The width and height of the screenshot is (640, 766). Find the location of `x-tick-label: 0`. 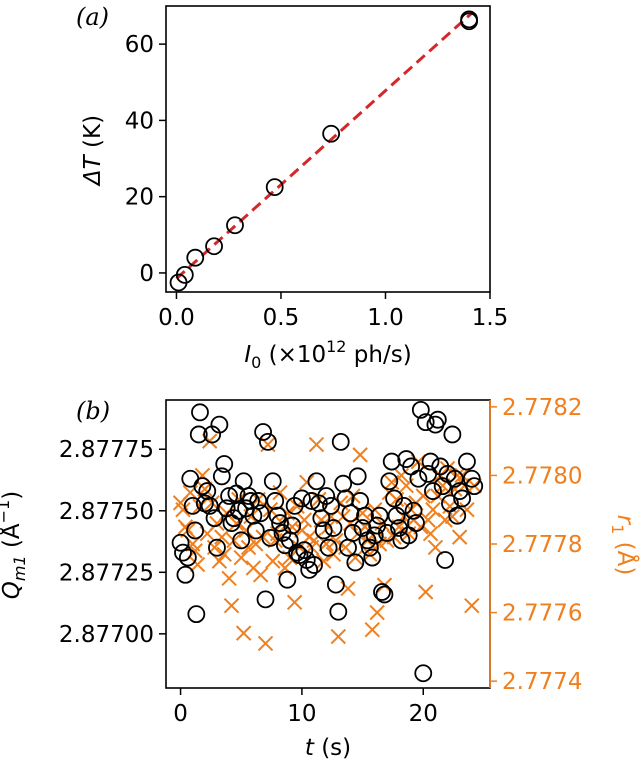

x-tick-label: 0 is located at coordinates (180, 714).